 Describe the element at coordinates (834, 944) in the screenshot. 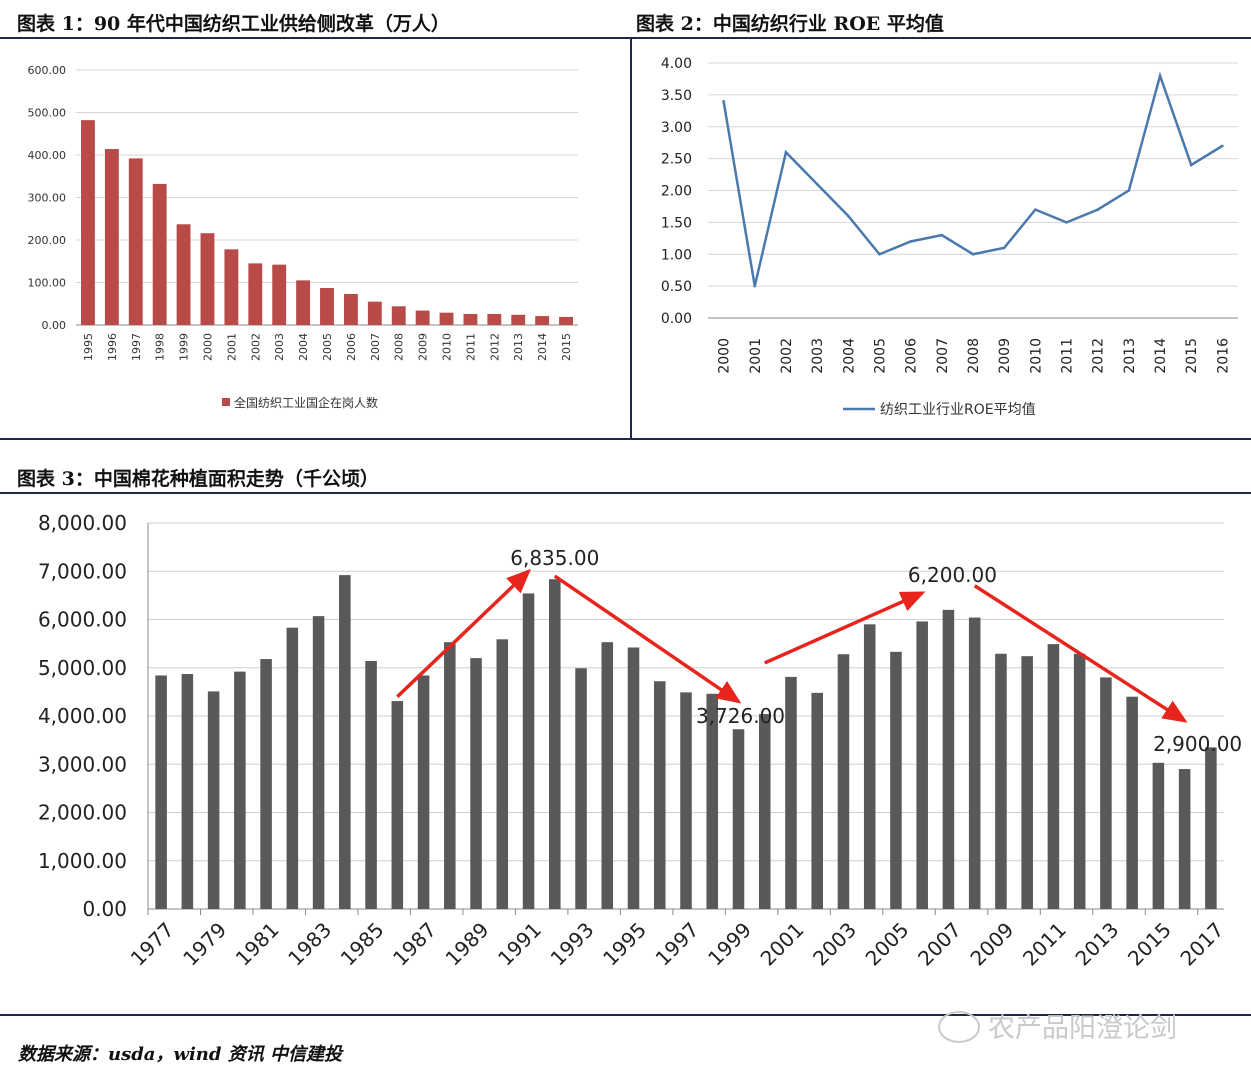

I see `chart3-x-tick-label: 2003` at that location.